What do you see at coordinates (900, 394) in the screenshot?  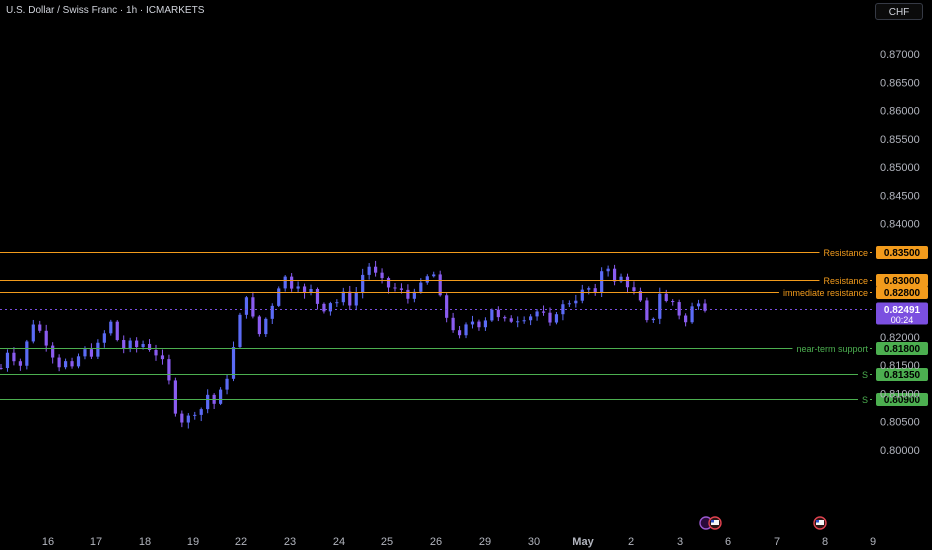 I see `price-tick-label: 0.81000` at bounding box center [900, 394].